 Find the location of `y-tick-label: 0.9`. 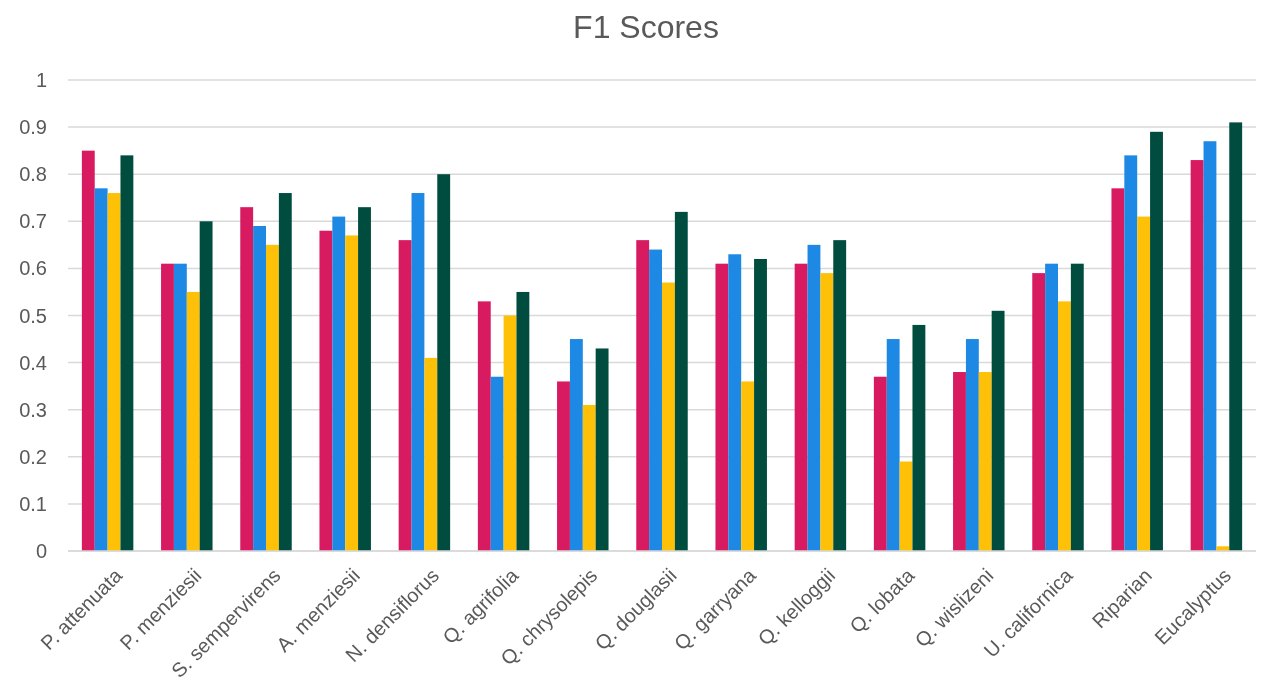

y-tick-label: 0.9 is located at coordinates (33, 127).